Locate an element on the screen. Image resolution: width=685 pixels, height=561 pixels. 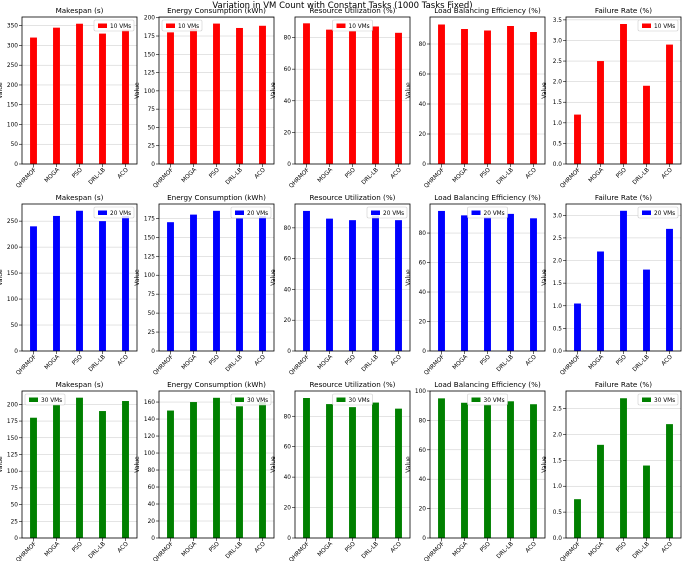
y-tick-label: 2.5 is located at coordinates (558, 239).